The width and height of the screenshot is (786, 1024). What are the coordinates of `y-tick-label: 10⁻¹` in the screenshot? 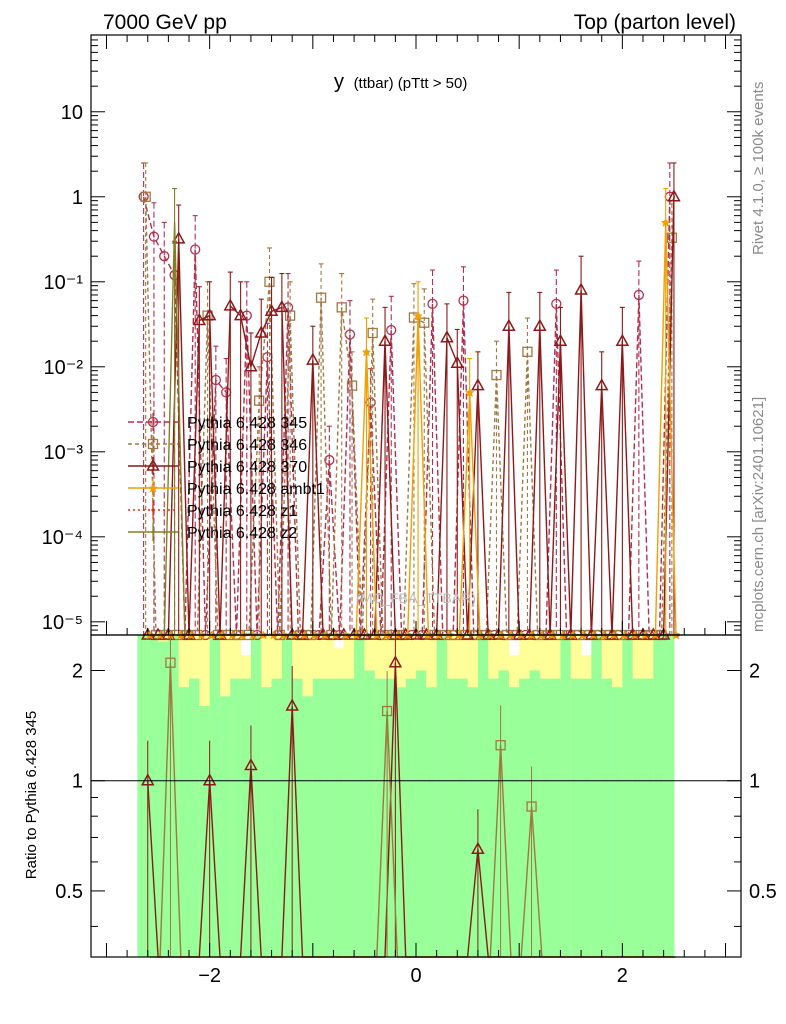 It's located at (64, 283).